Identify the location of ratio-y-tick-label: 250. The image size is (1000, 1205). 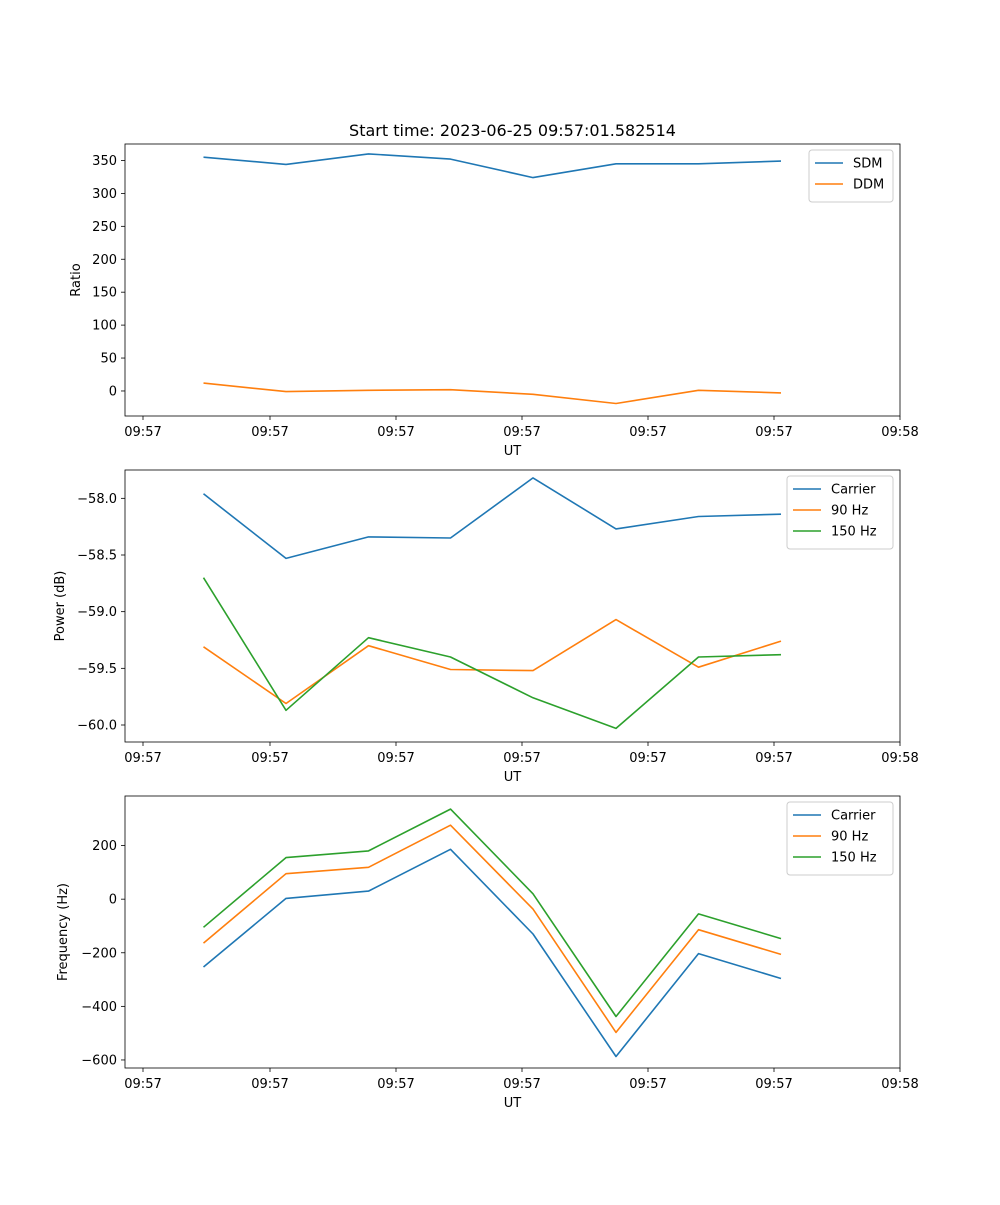
(104, 227).